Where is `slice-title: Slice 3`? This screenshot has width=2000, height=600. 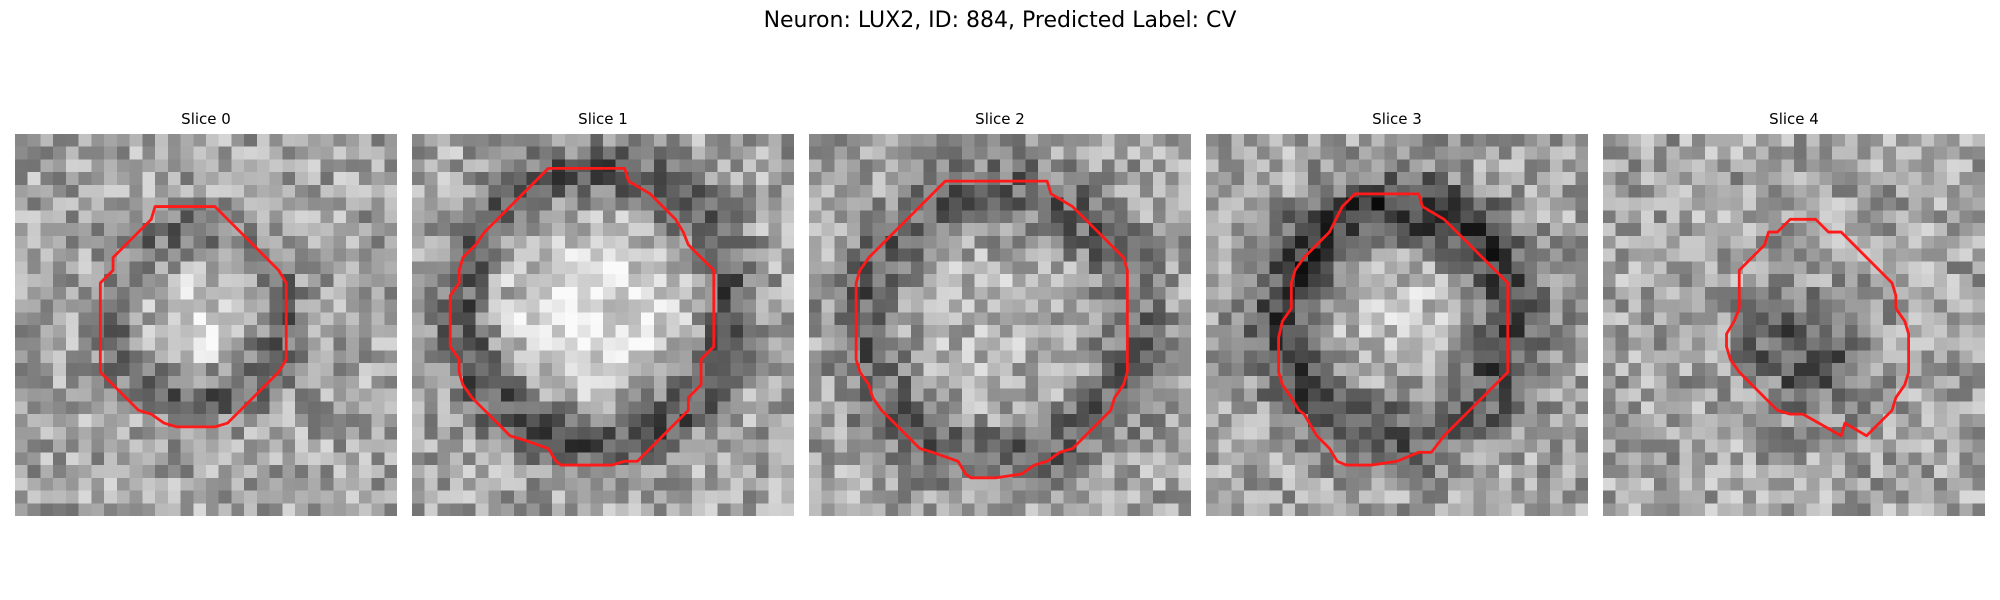
slice-title: Slice 3 is located at coordinates (1397, 119).